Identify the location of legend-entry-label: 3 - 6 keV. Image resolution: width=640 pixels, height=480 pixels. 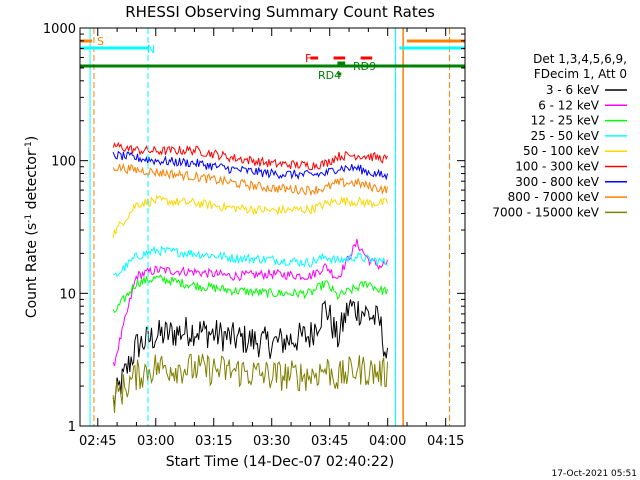
(573, 90).